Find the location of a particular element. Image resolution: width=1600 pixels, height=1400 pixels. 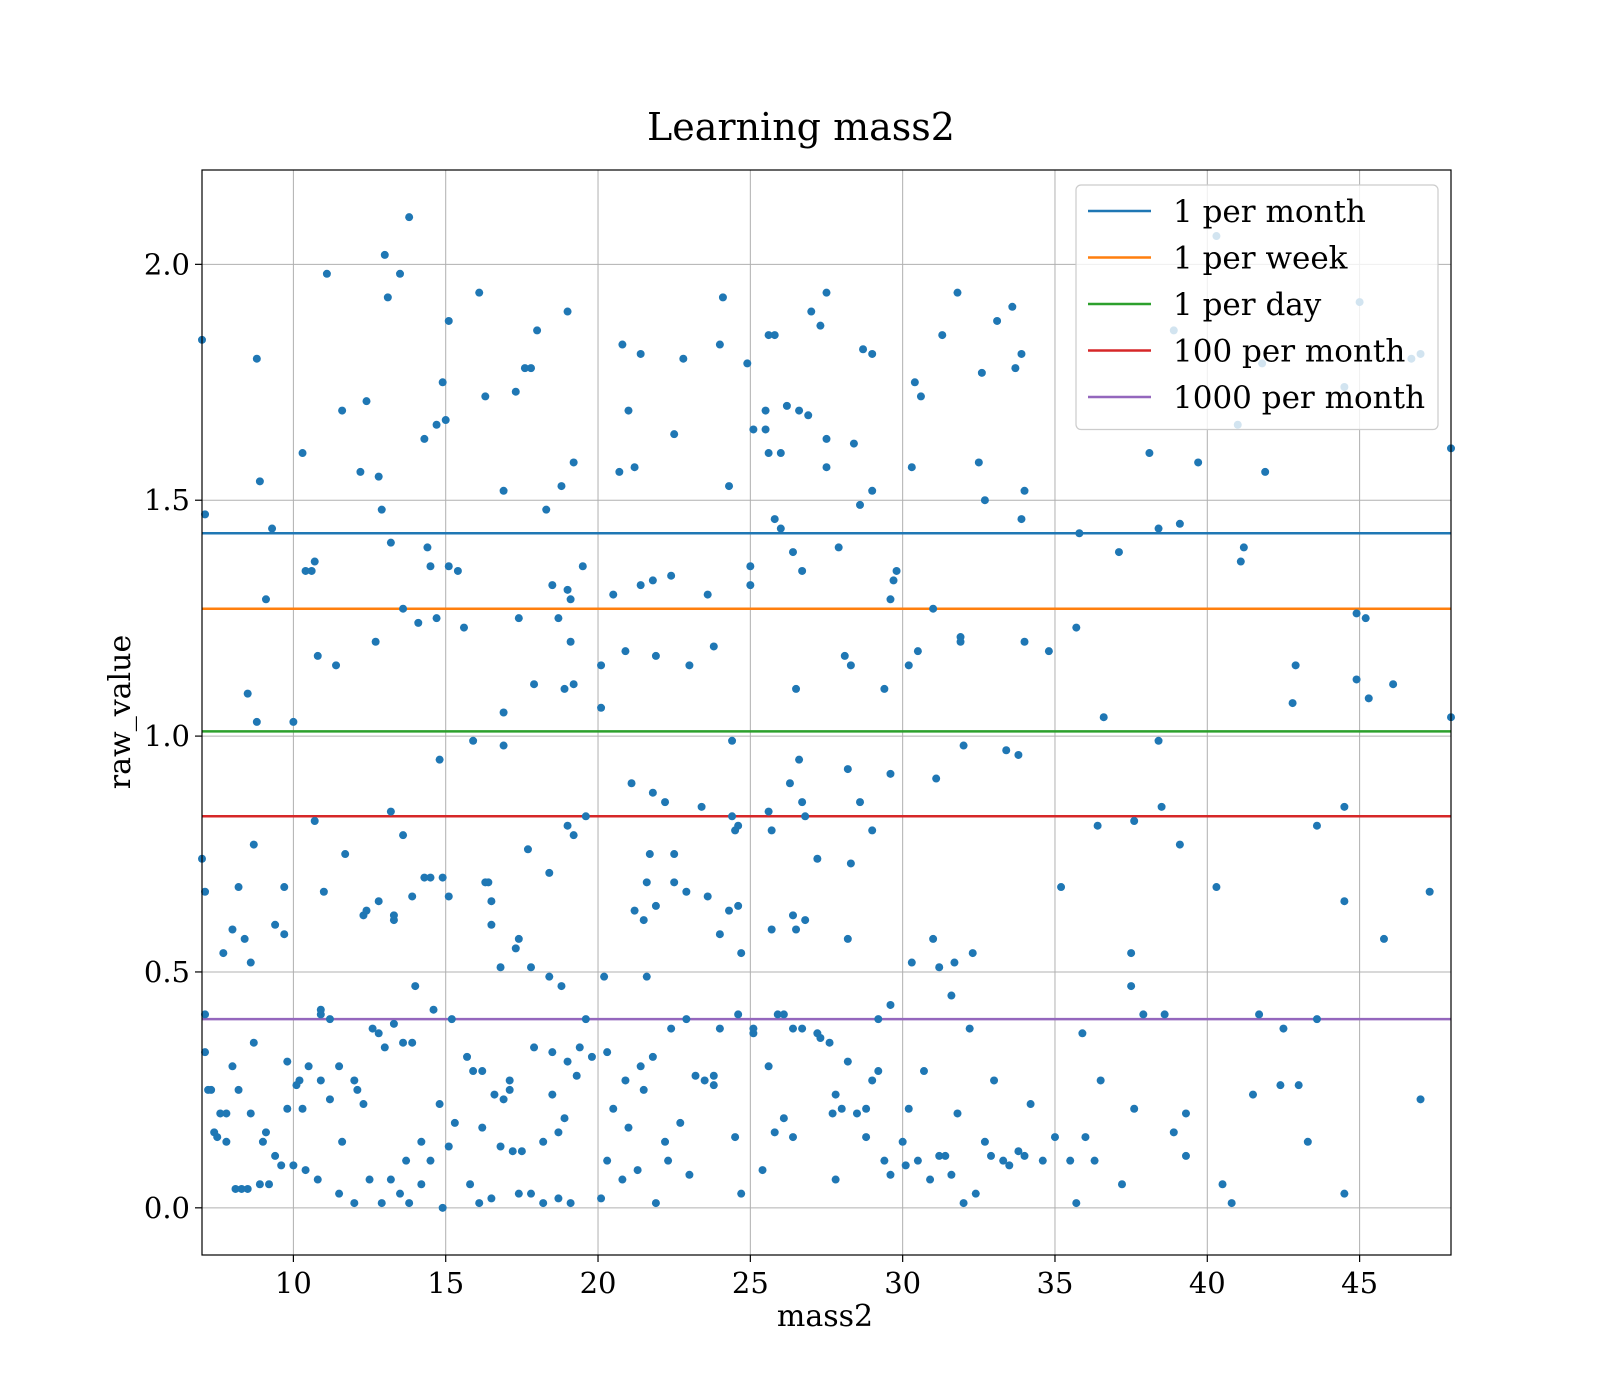

x-tick-label-3: 25 is located at coordinates (750, 1283).